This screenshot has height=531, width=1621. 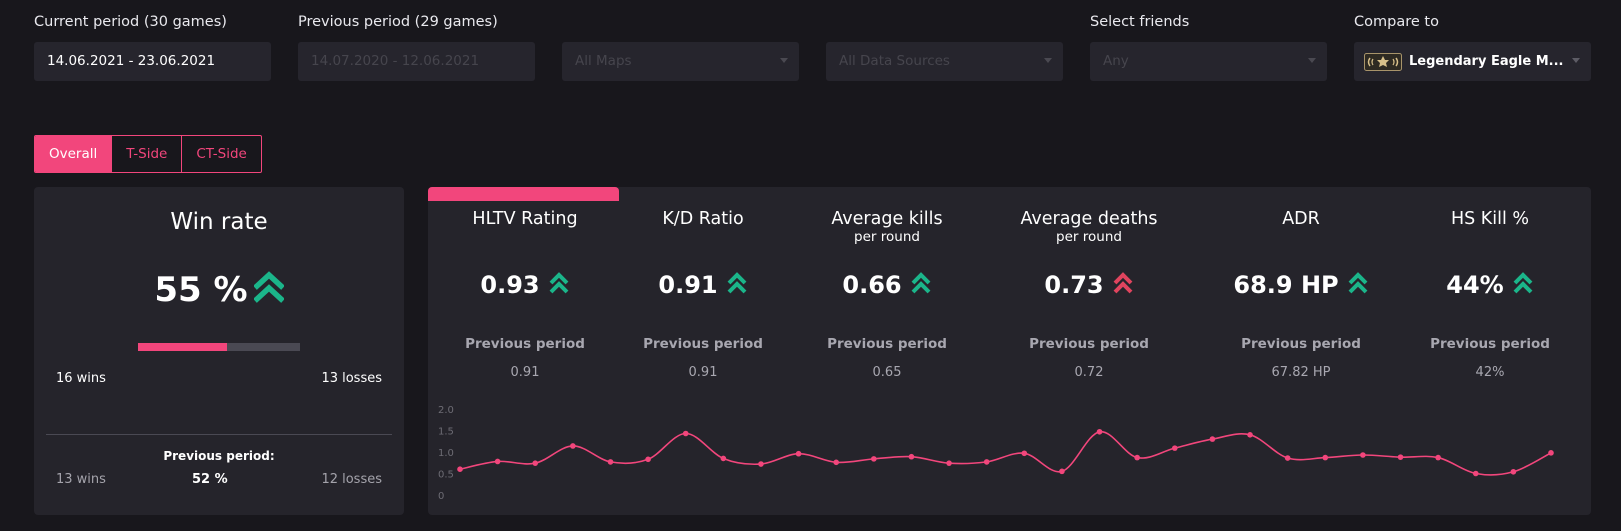 I want to click on stat-previous-value: 0.65, so click(x=887, y=372).